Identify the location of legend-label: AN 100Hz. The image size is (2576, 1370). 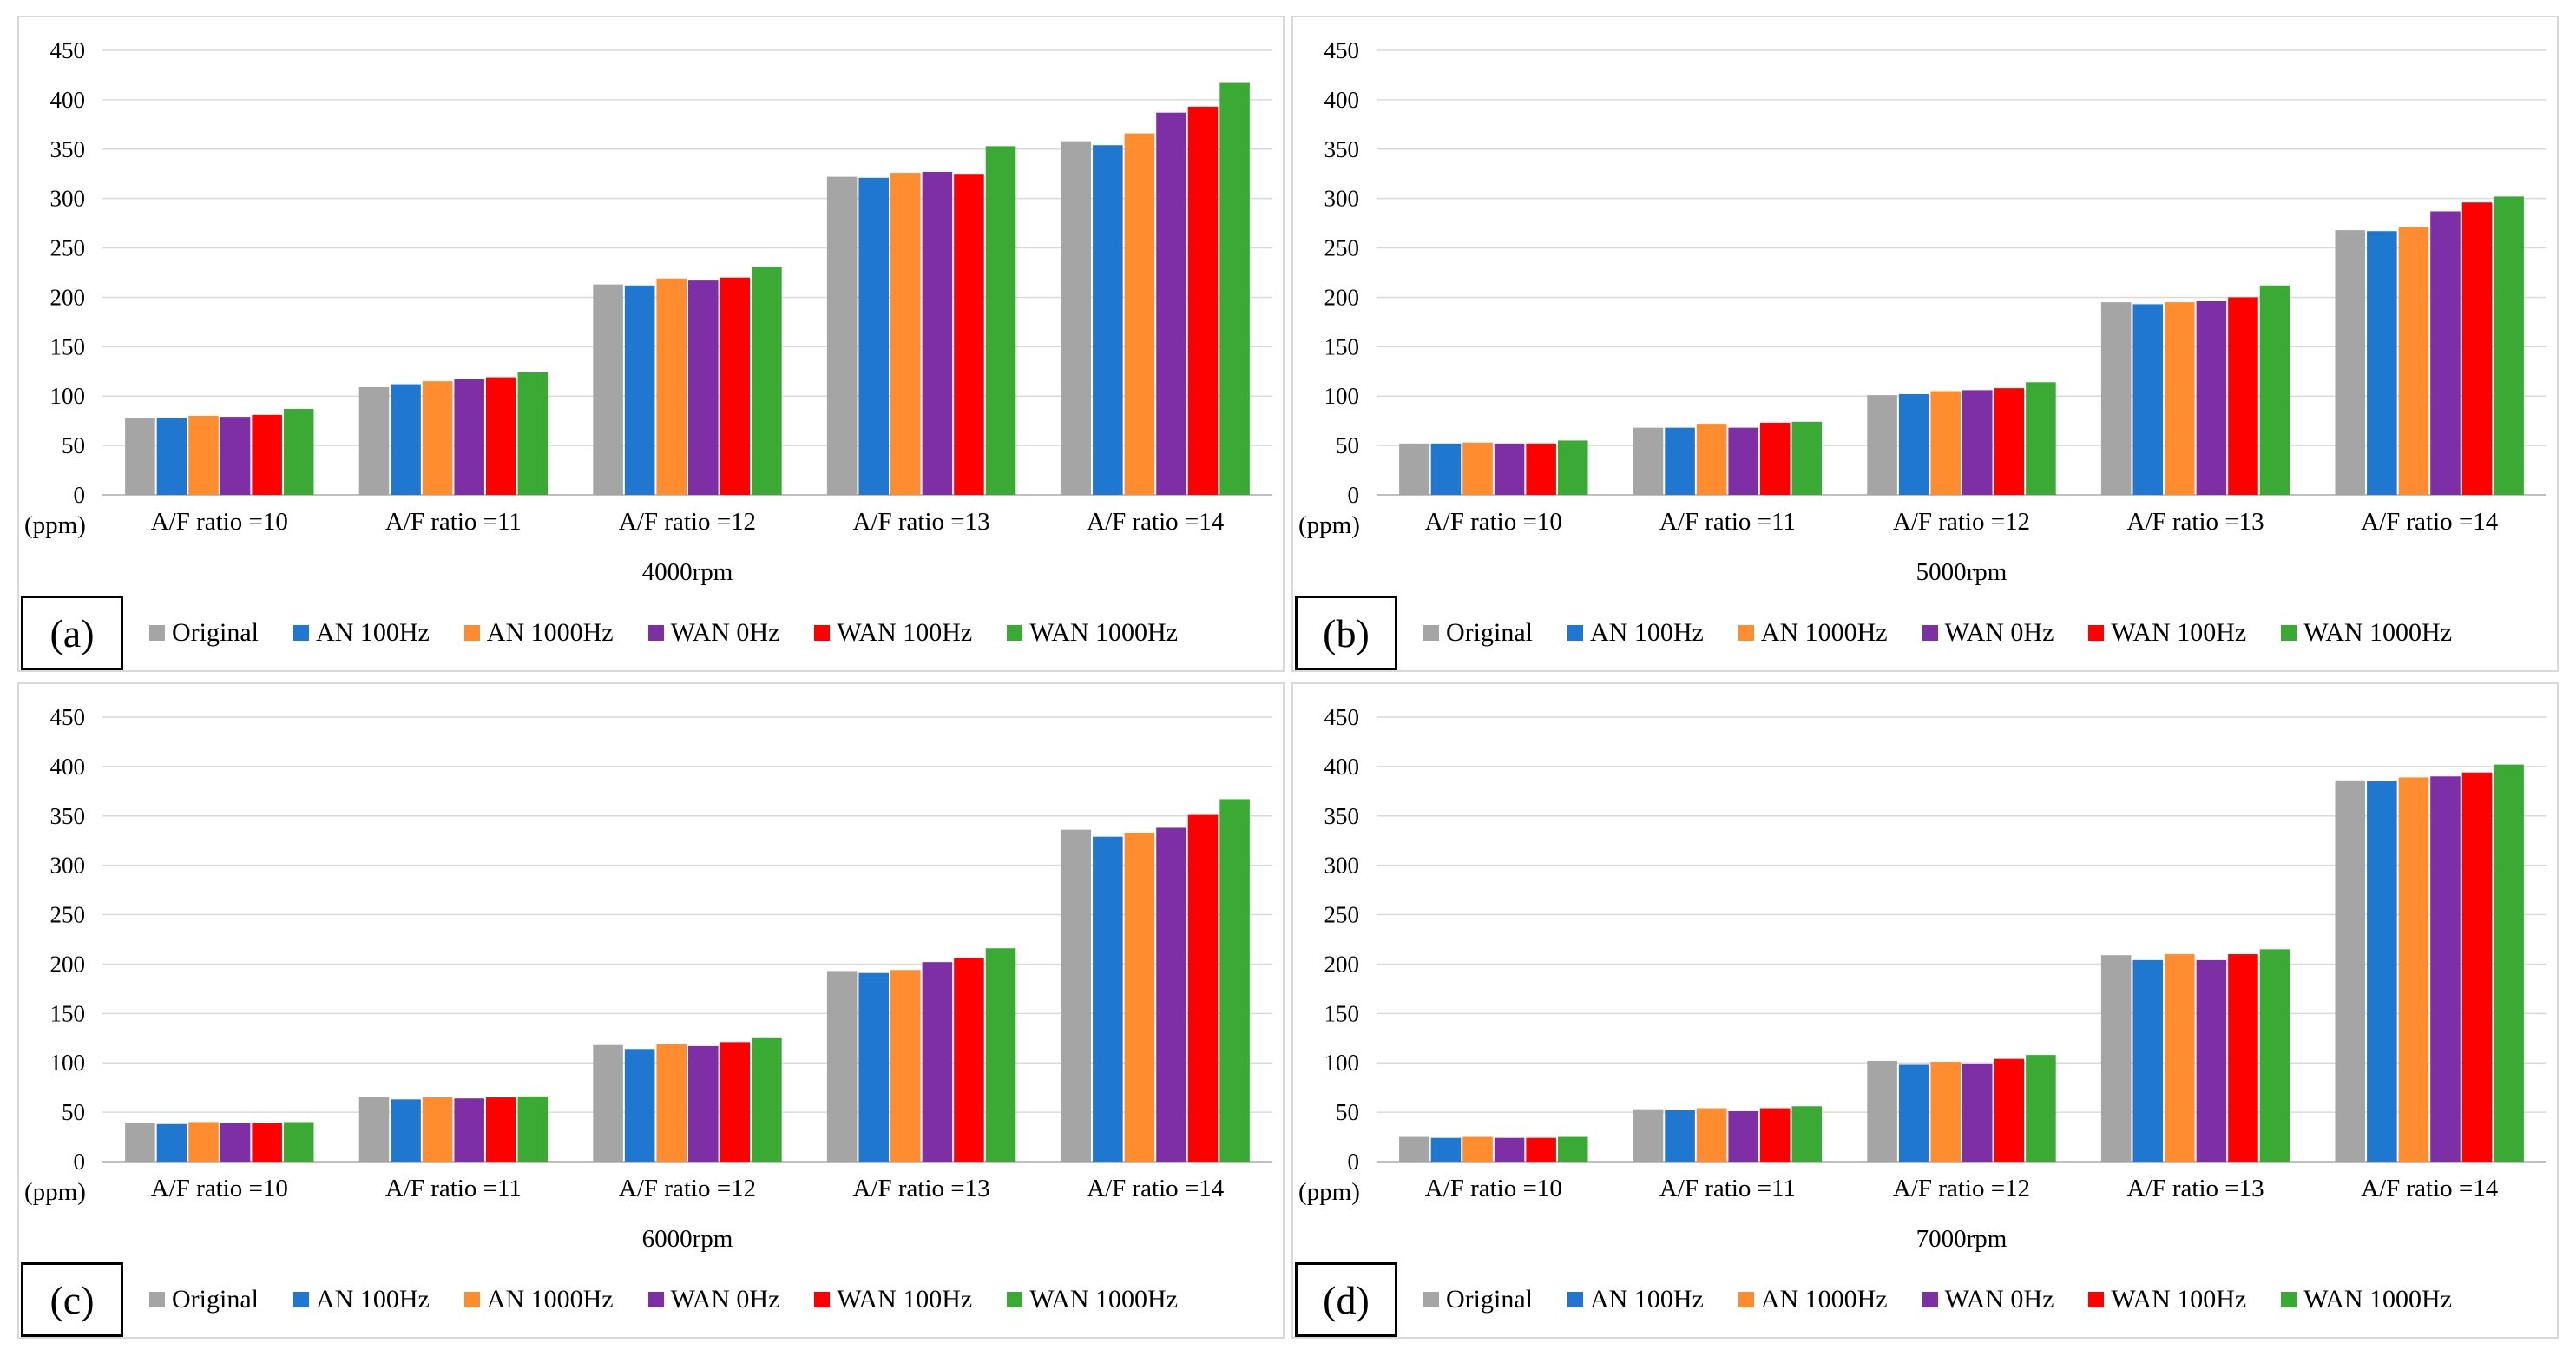
(1646, 1299).